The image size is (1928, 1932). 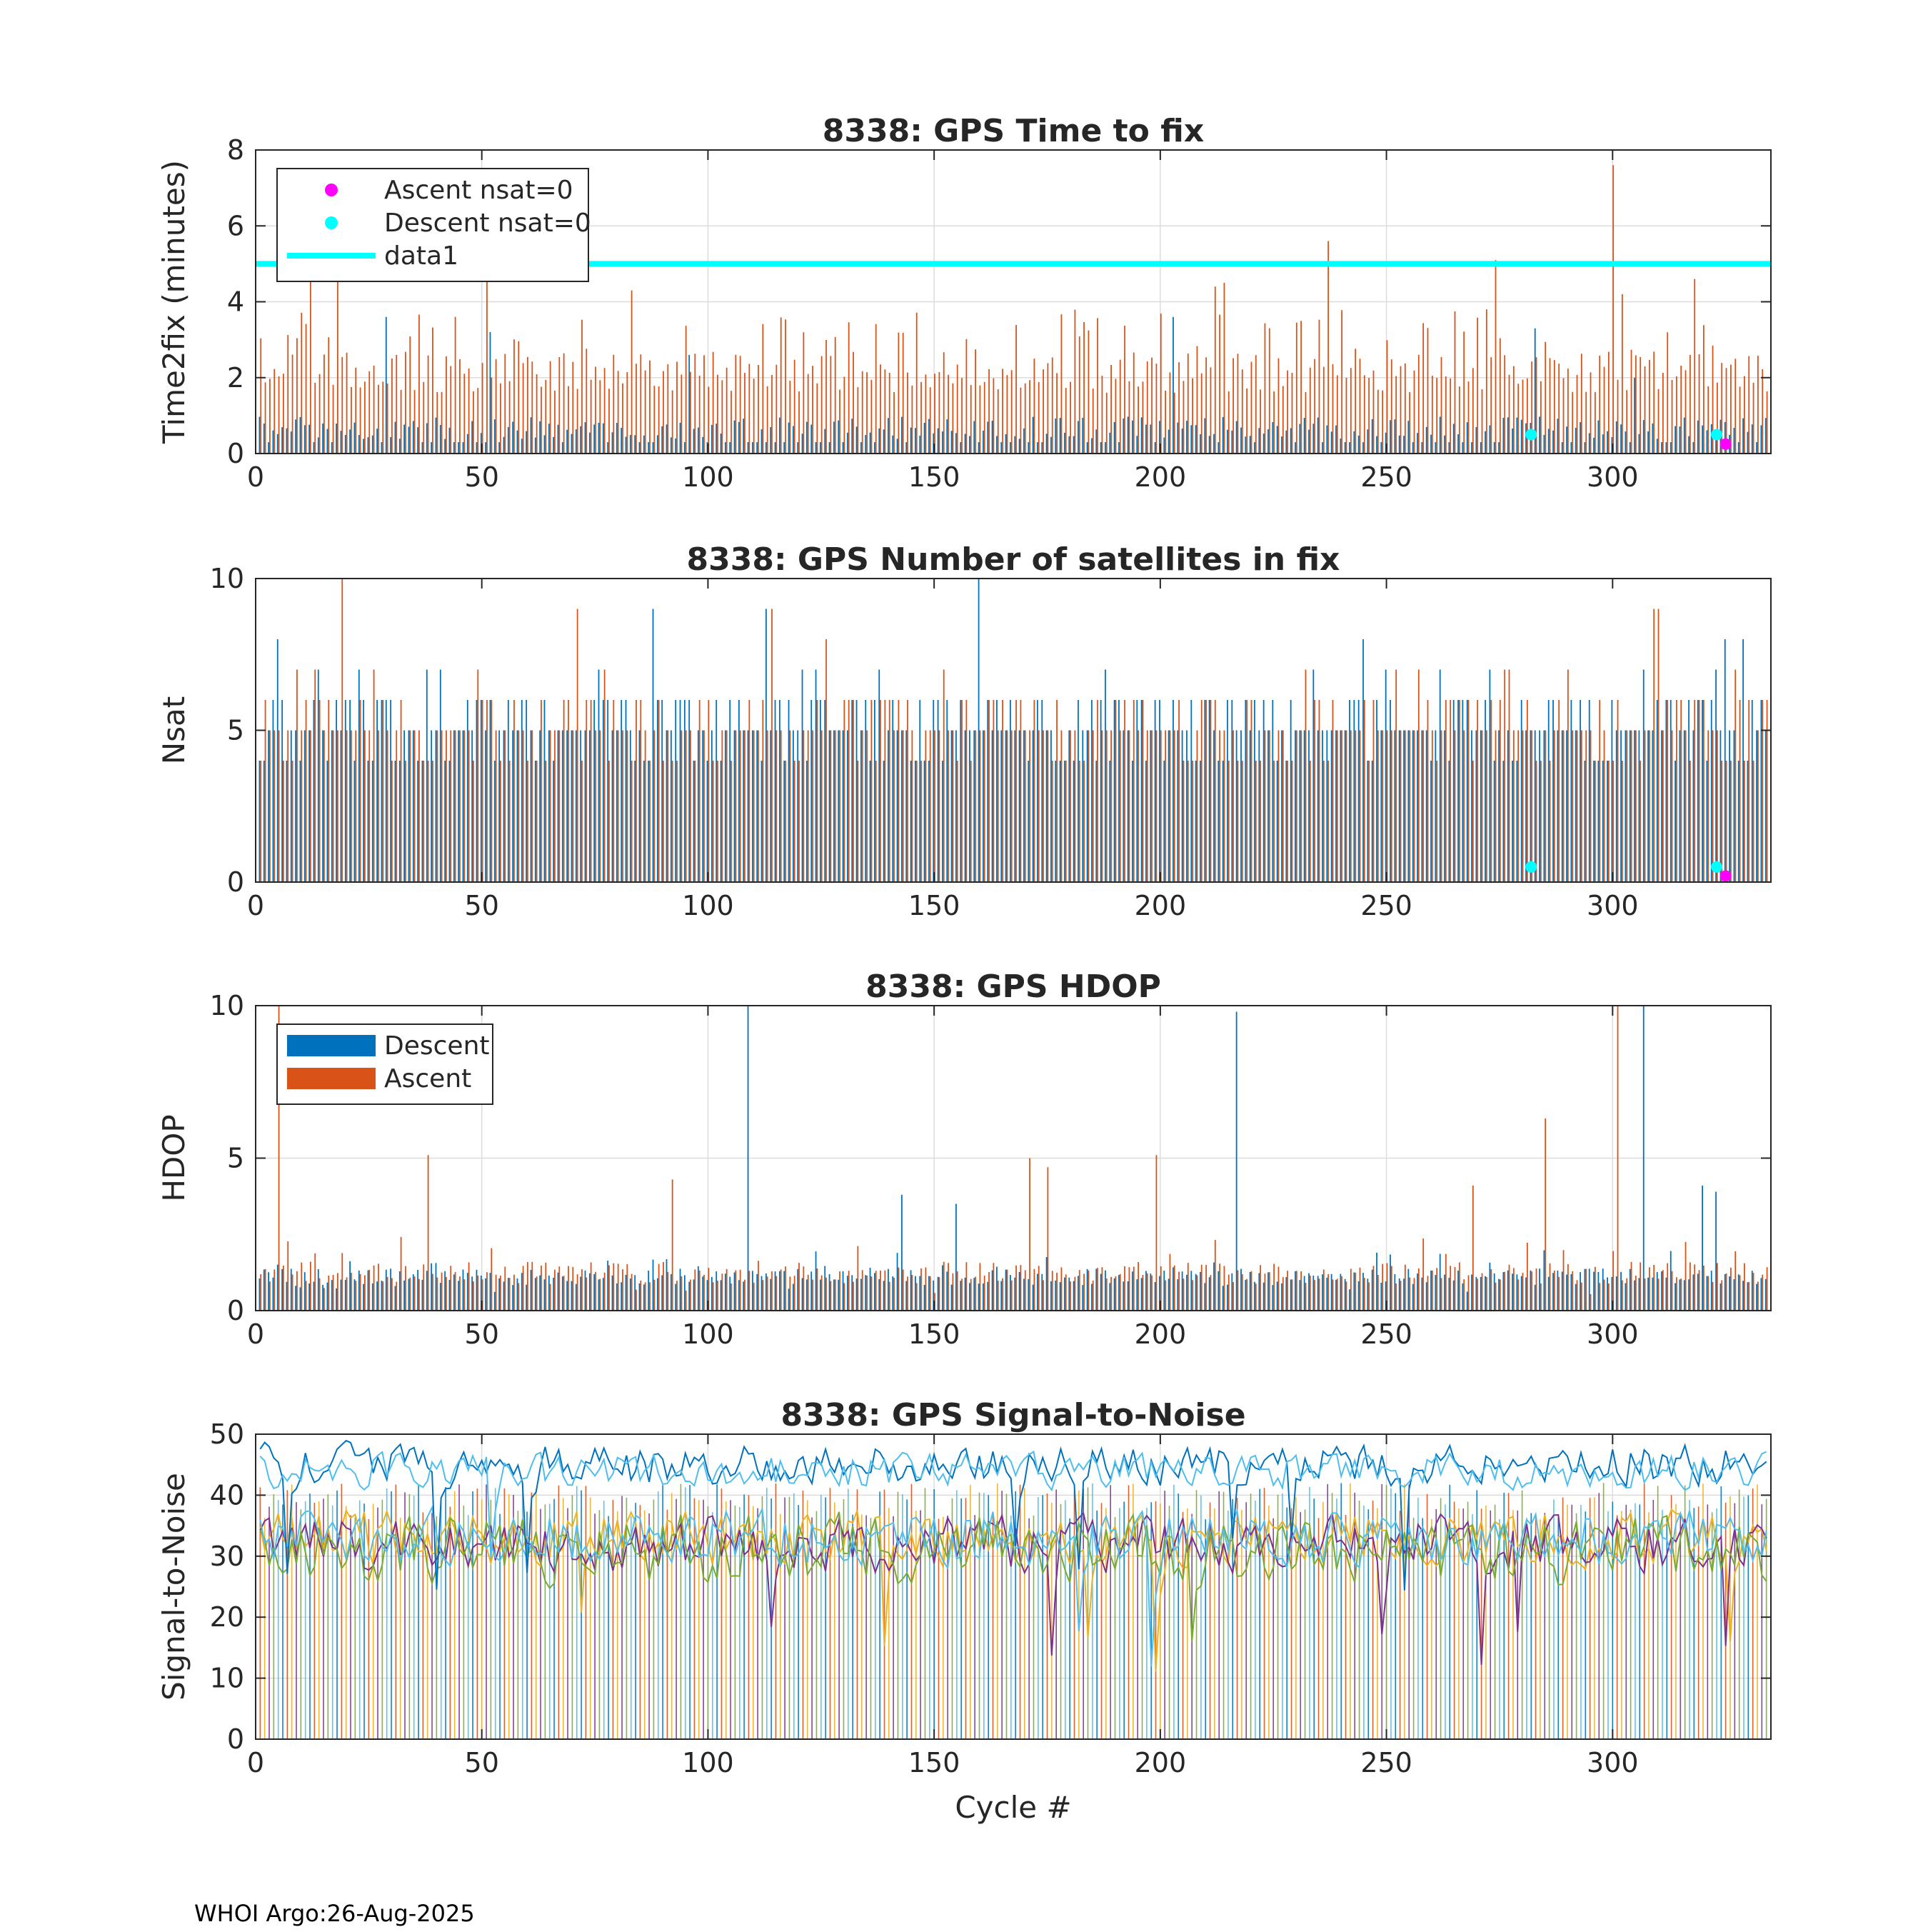 What do you see at coordinates (1013, 1576) in the screenshot?
I see `snr-line-sat3` at bounding box center [1013, 1576].